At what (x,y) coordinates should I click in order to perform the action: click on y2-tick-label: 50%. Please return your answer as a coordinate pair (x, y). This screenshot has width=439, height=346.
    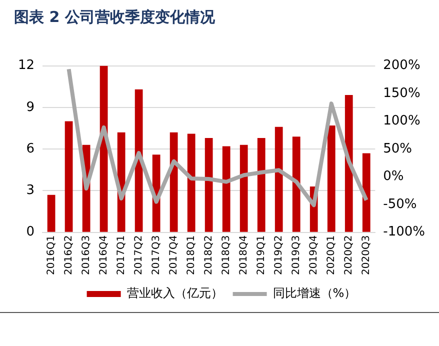
    Looking at the image, I should click on (397, 148).